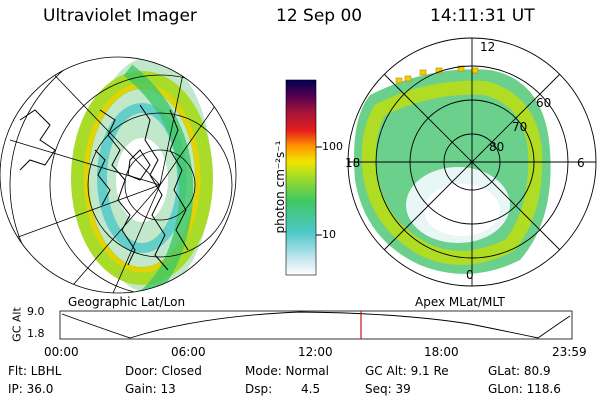  Describe the element at coordinates (441, 352) in the screenshot. I see `timeline-x-tick-3: 18:00` at that location.